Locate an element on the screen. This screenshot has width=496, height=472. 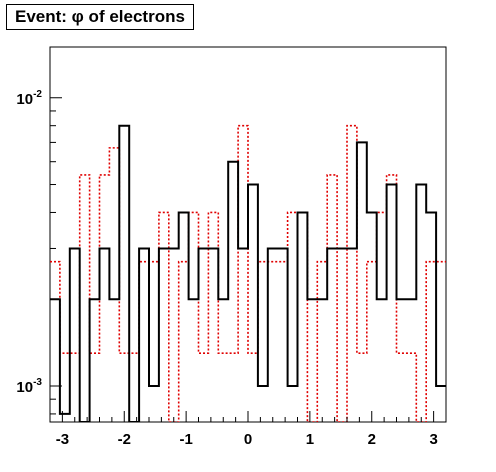
svg-text: -1 is located at coordinates (185, 439).